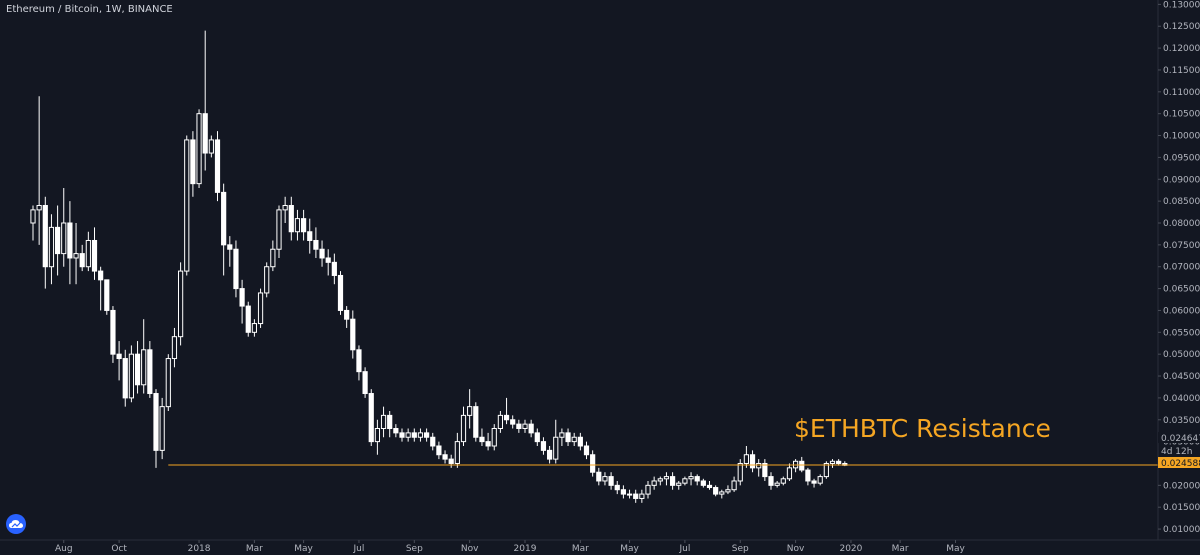 The width and height of the screenshot is (1200, 555). I want to click on time-tick-label: Oct, so click(119, 549).